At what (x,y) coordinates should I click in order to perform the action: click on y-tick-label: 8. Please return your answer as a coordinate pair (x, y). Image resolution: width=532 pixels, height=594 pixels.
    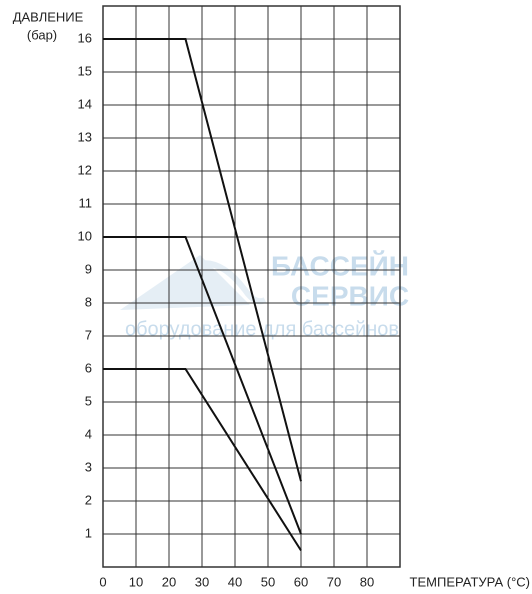
    Looking at the image, I should click on (88, 301).